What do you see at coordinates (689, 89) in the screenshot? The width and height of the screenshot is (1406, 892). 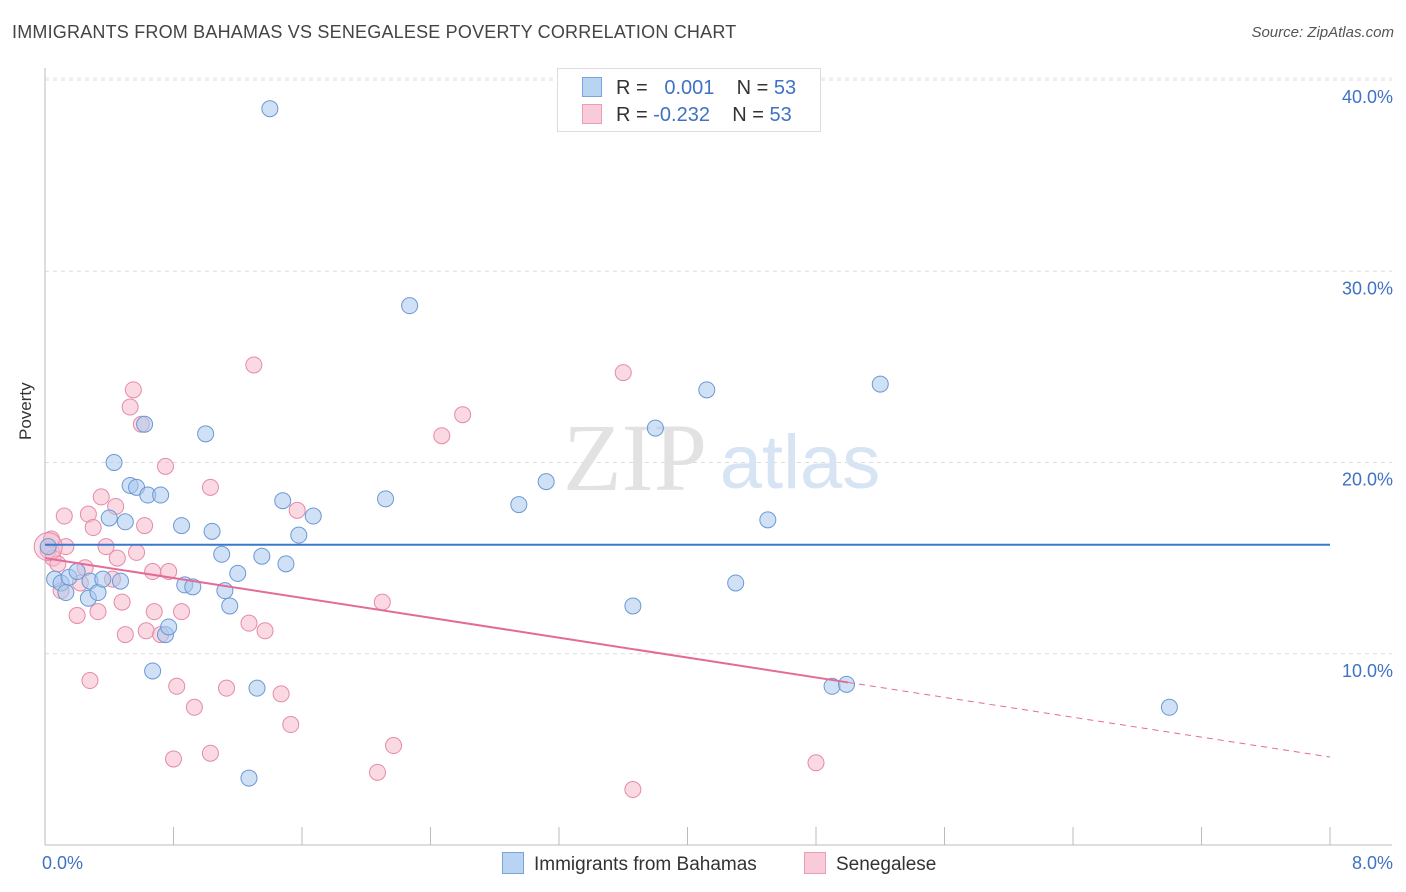 I see `legend-row-bahamas: R = 0.001 N = 53` at bounding box center [689, 89].